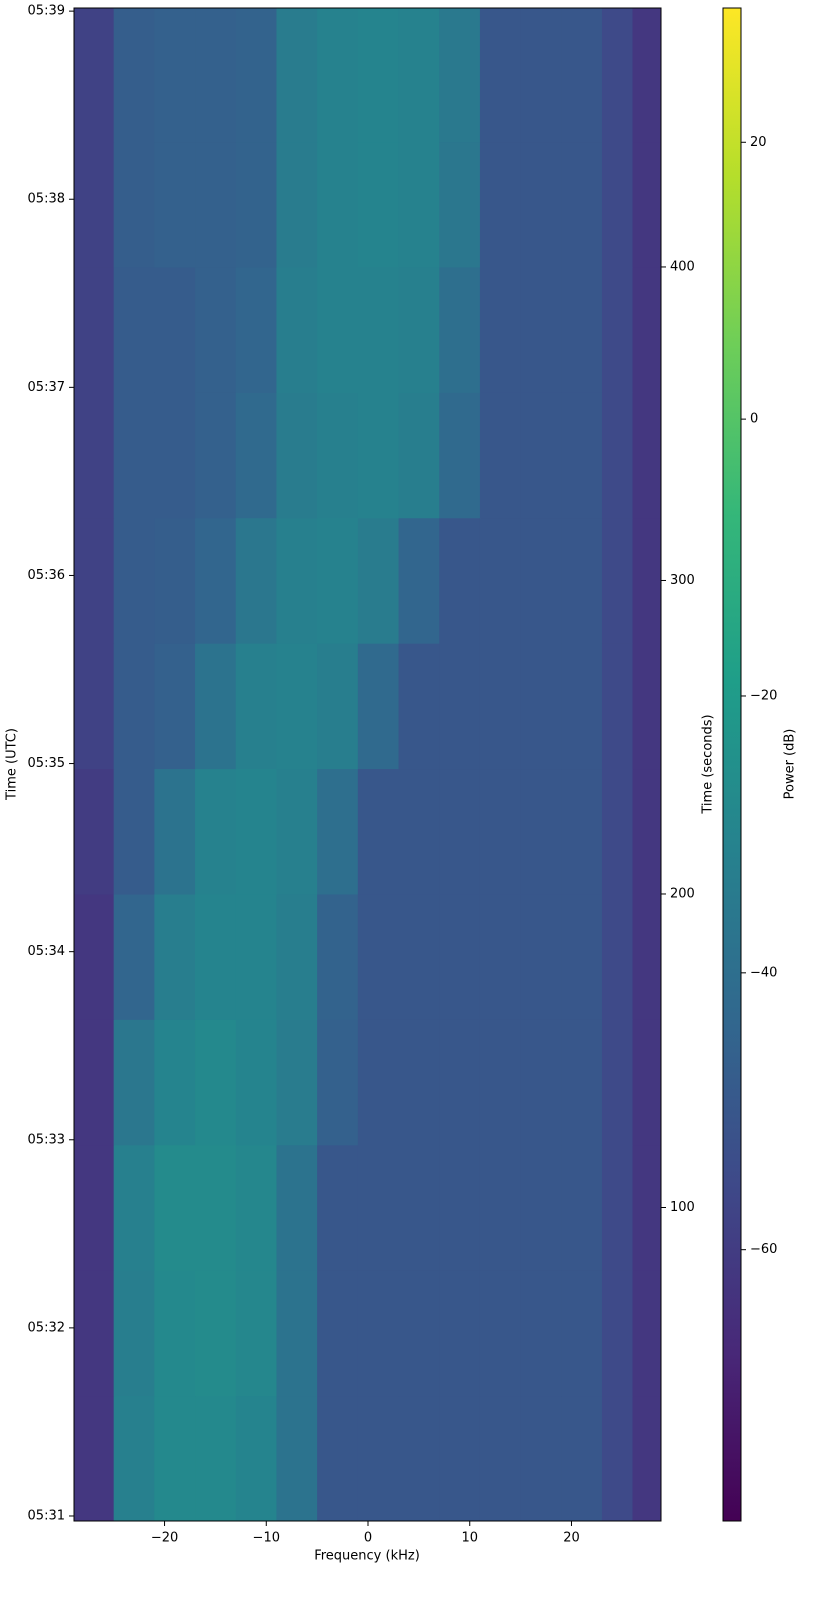 The width and height of the screenshot is (832, 1607). What do you see at coordinates (46, 199) in the screenshot?
I see `y-tick-label: 05:38` at bounding box center [46, 199].